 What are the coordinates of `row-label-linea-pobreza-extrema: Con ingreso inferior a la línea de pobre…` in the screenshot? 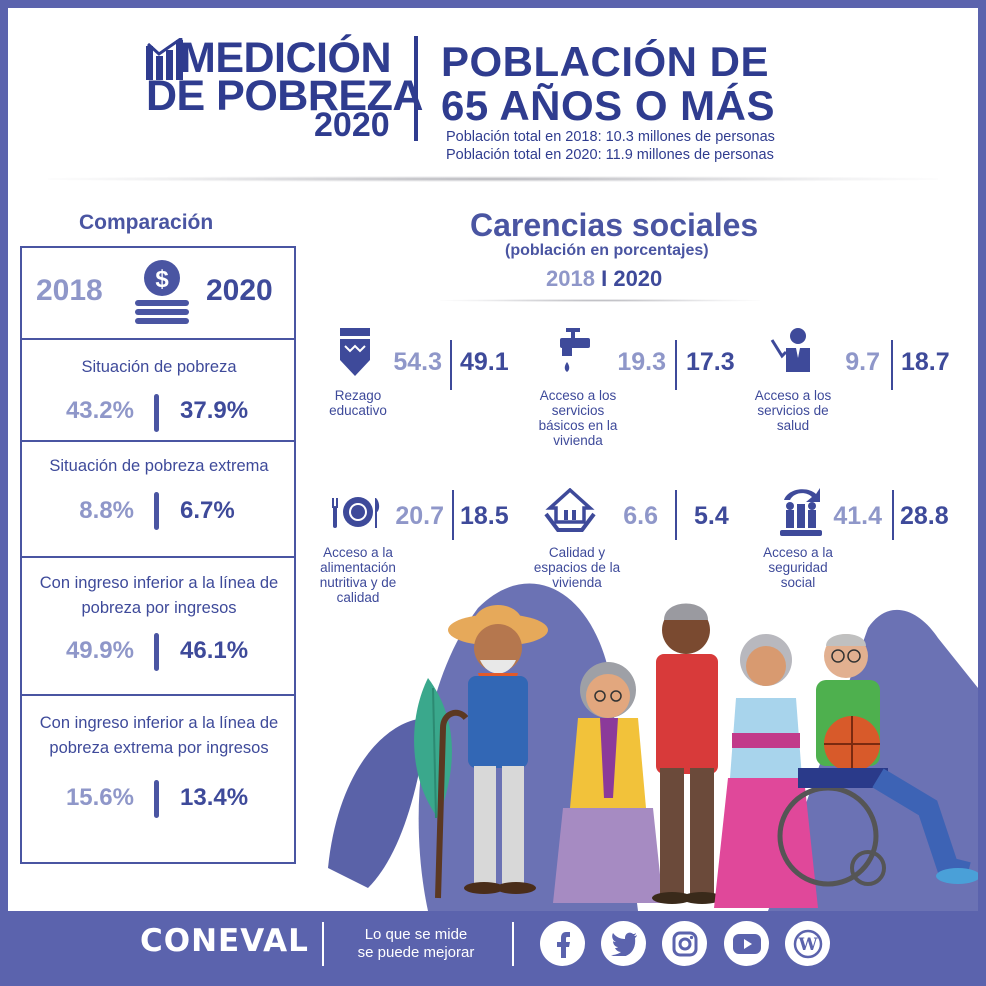 It's located at (159, 735).